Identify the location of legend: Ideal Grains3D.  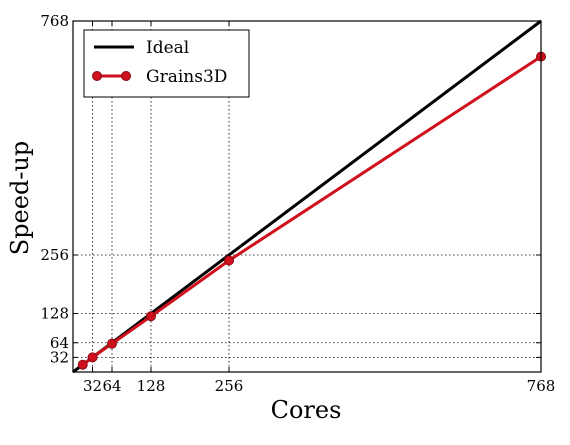
(166, 63).